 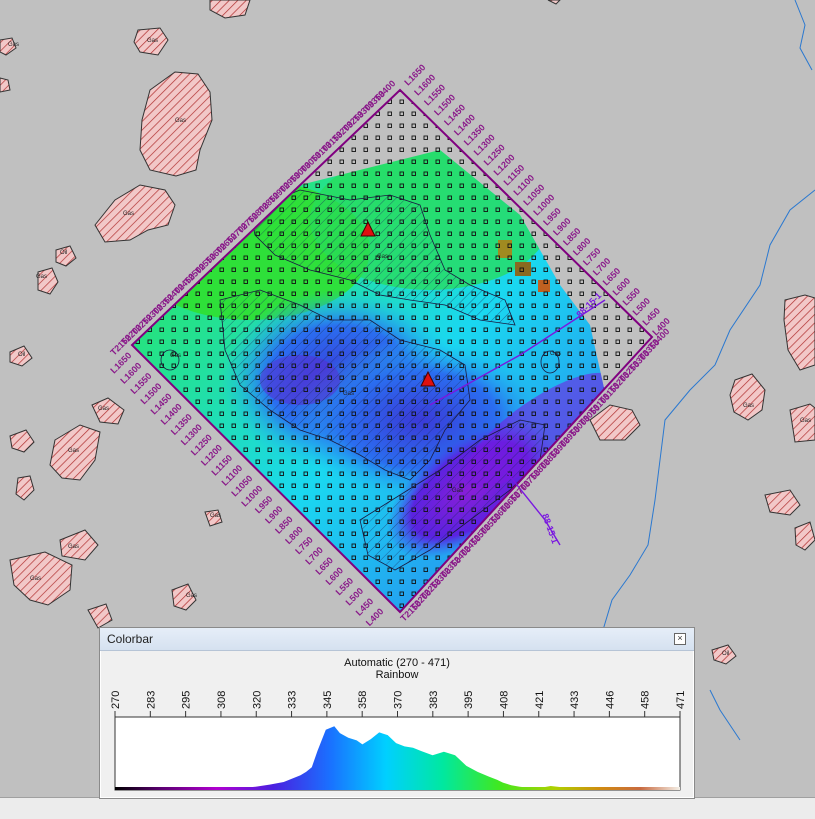 I want to click on colorbar-tick-label: 458, so click(x=646, y=700).